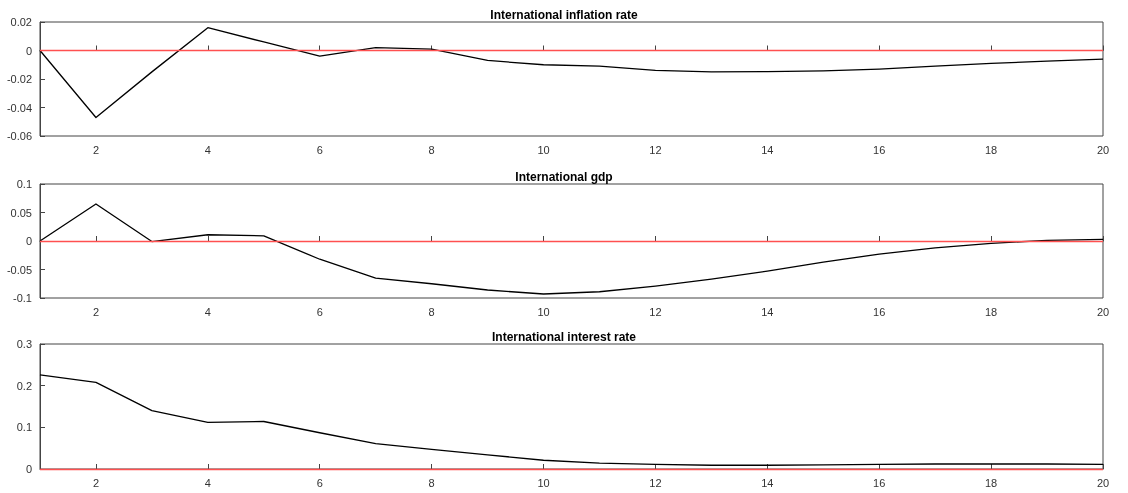  Describe the element at coordinates (564, 177) in the screenshot. I see `chart-title: International gdp` at that location.